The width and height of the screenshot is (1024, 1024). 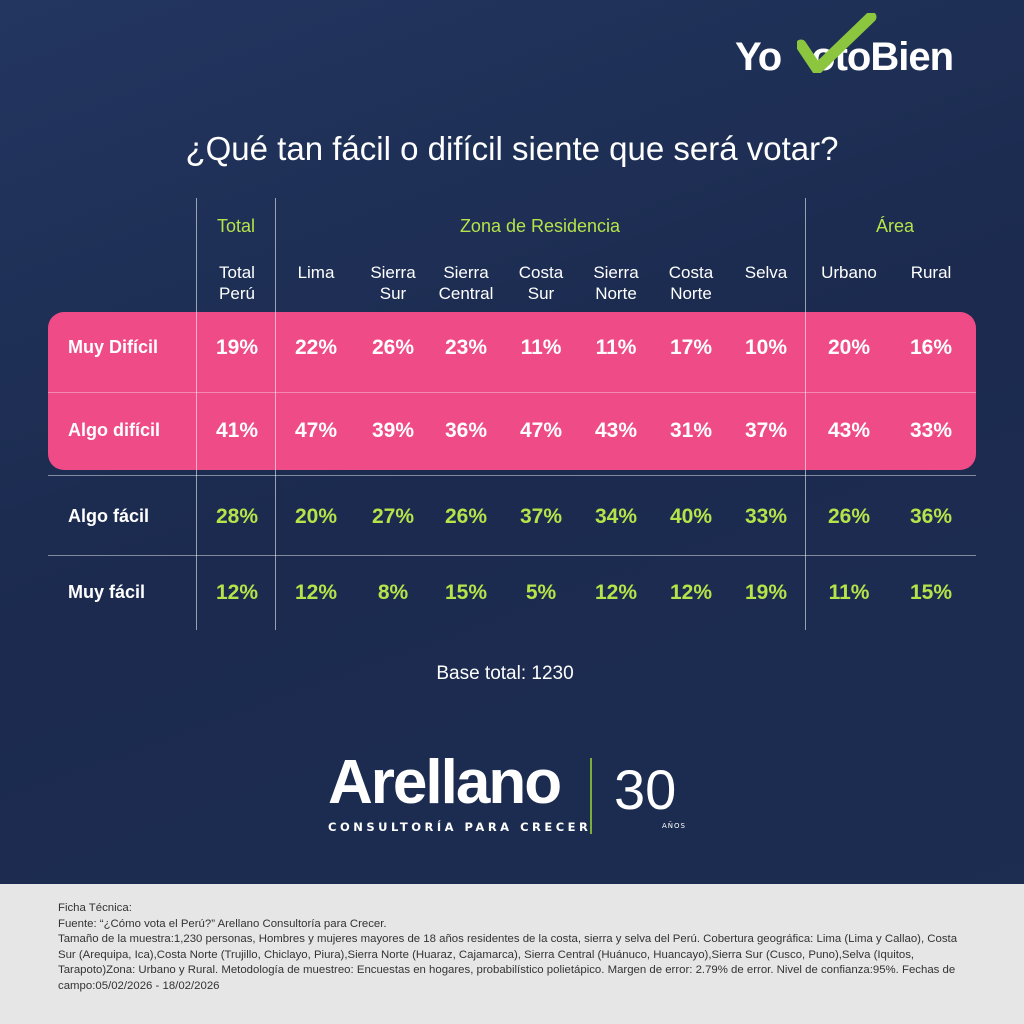 I want to click on table-cell: 39%, so click(x=393, y=430).